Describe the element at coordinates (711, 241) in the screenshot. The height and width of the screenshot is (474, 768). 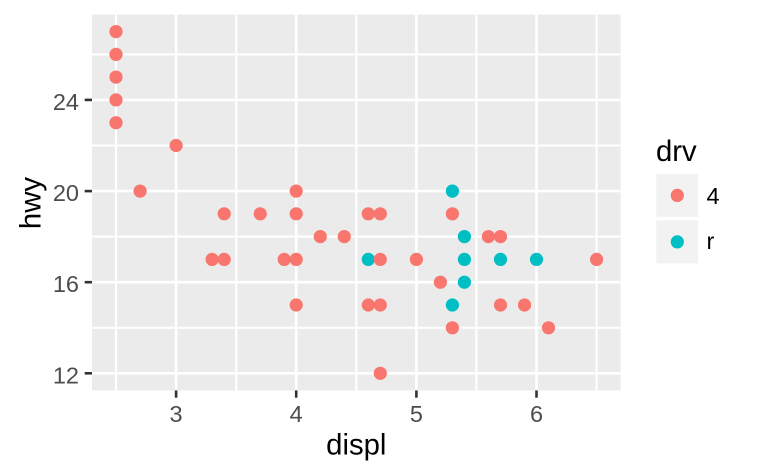
I see `svg-text: r` at that location.